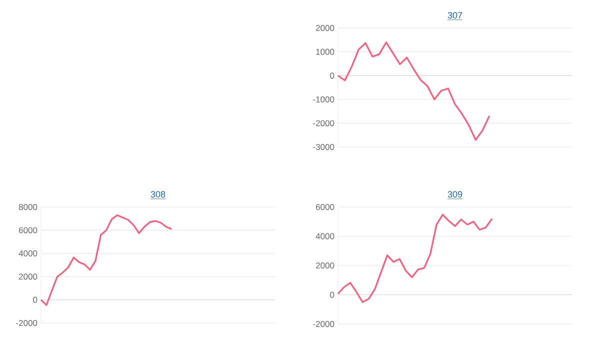  What do you see at coordinates (323, 99) in the screenshot?
I see `y-tick-label: -1000` at bounding box center [323, 99].